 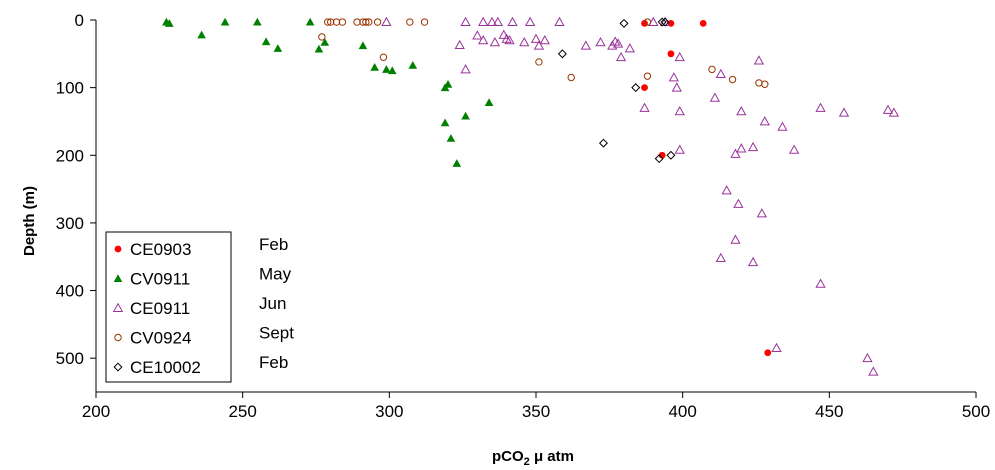 What do you see at coordinates (976, 411) in the screenshot?
I see `x-tick-label: 500` at bounding box center [976, 411].